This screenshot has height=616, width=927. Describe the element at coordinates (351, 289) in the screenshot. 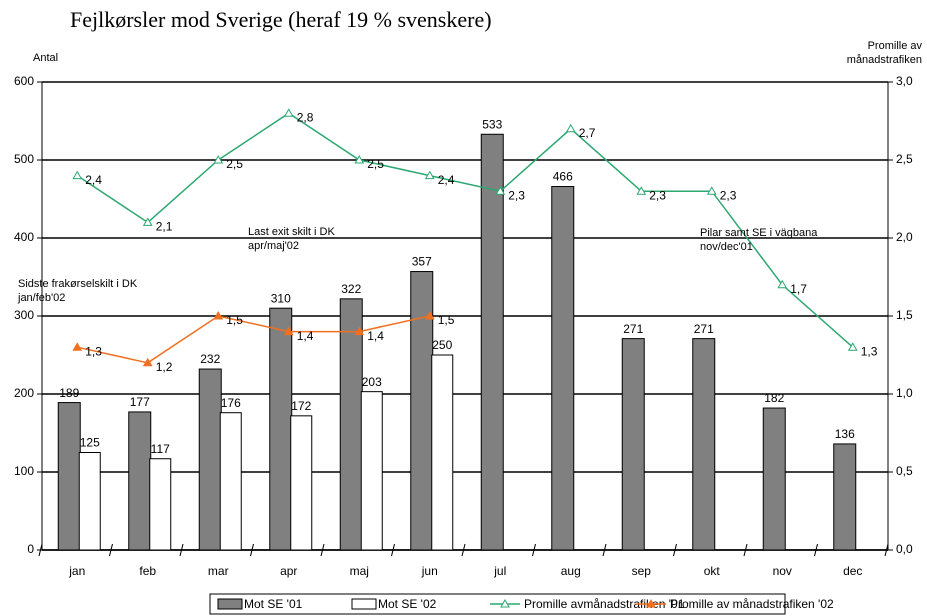

I see `data-label: 322` at that location.